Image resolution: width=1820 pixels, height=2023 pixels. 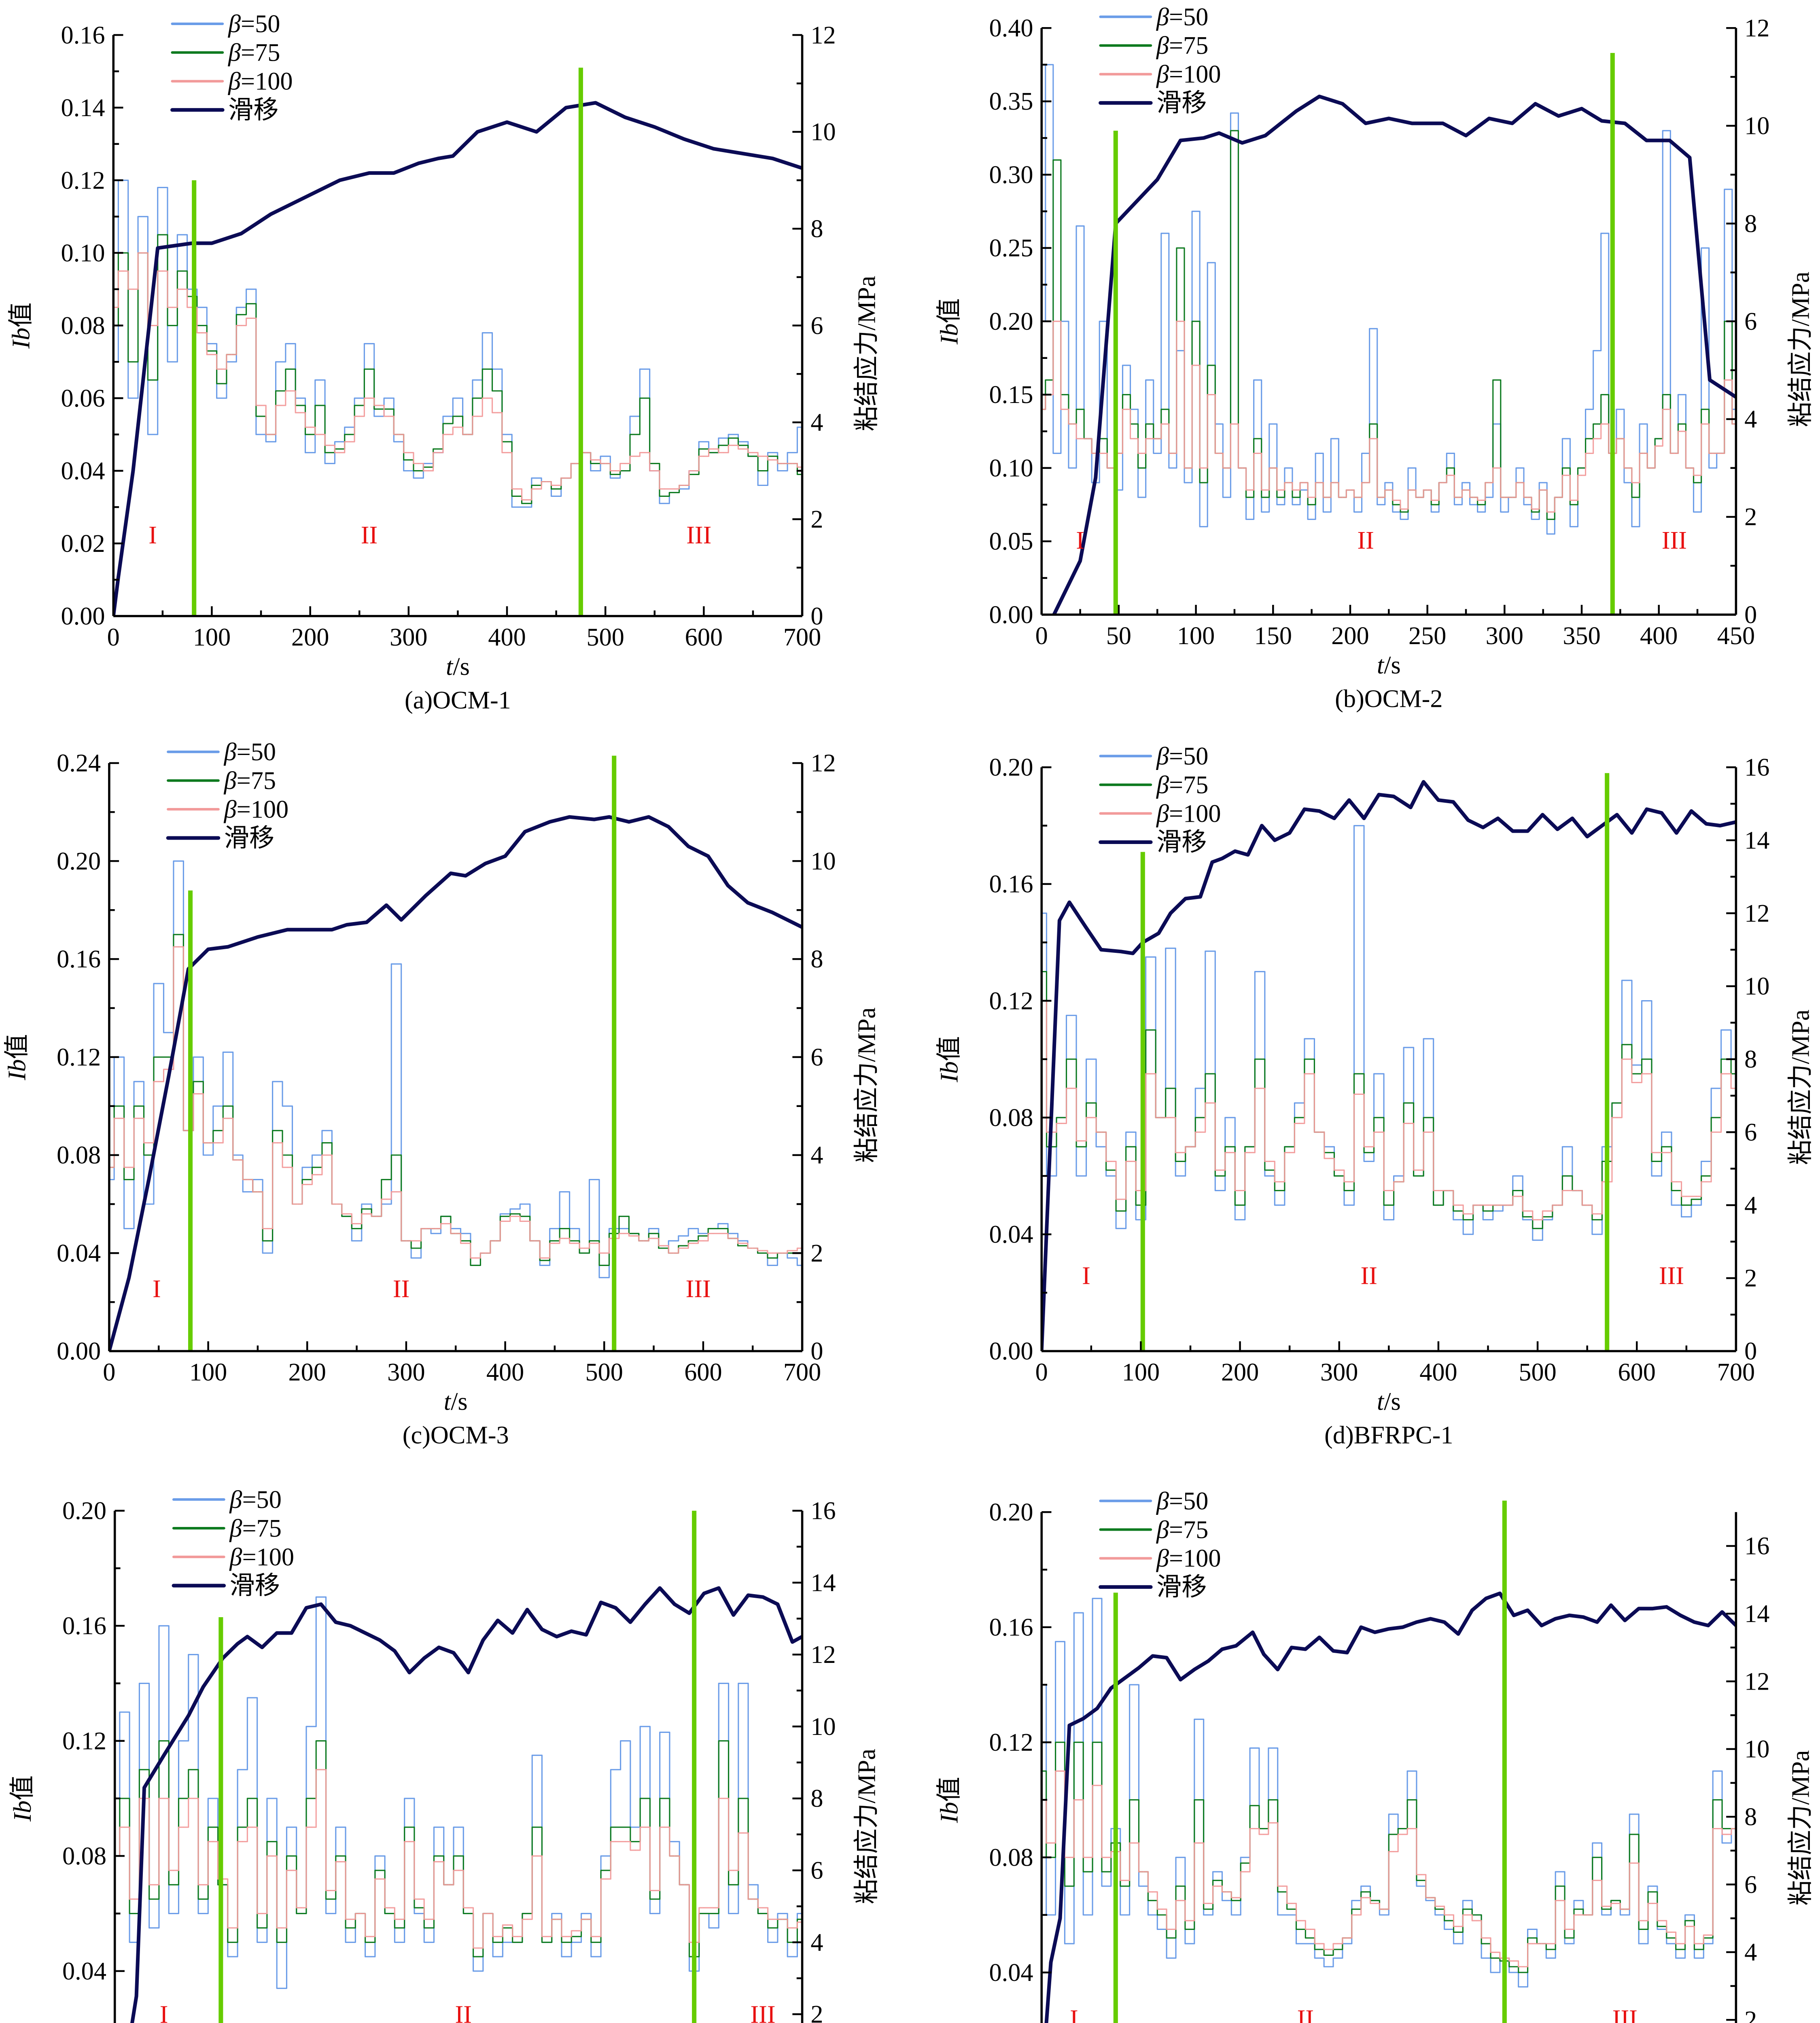 I want to click on legend-label-value: 滑移, so click(x=1181, y=842).